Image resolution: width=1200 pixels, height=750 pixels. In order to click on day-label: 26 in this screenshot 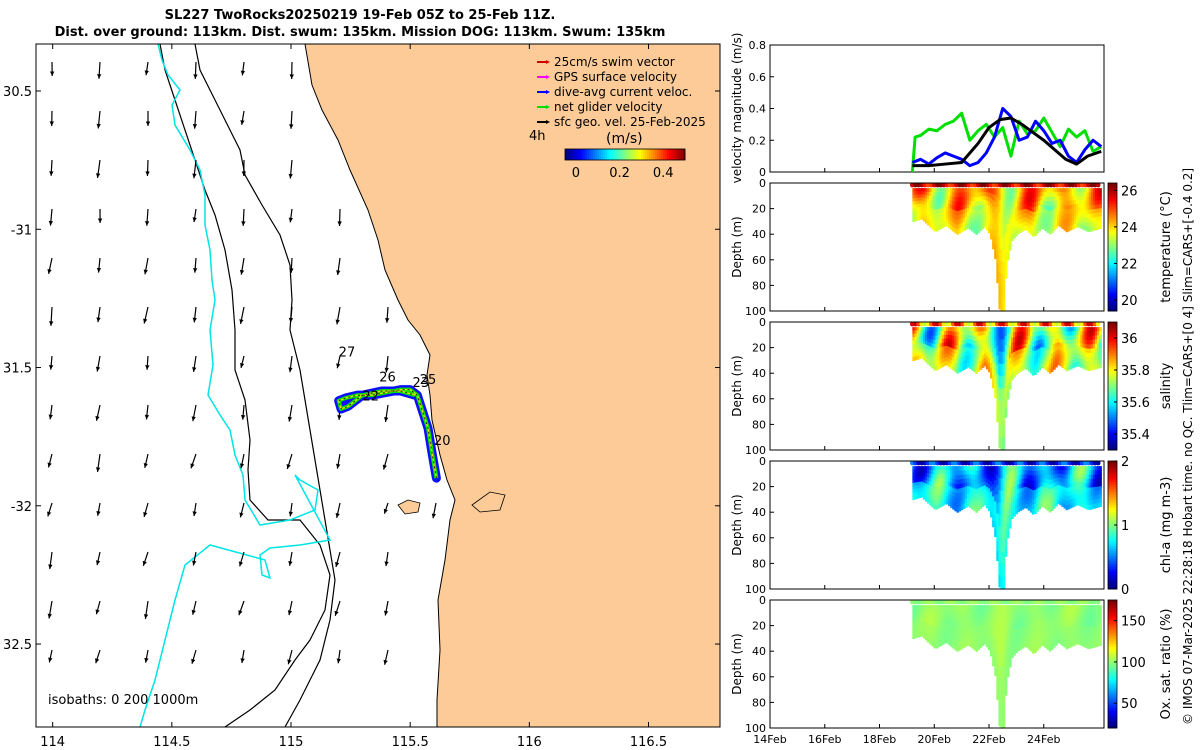, I will do `click(387, 377)`.